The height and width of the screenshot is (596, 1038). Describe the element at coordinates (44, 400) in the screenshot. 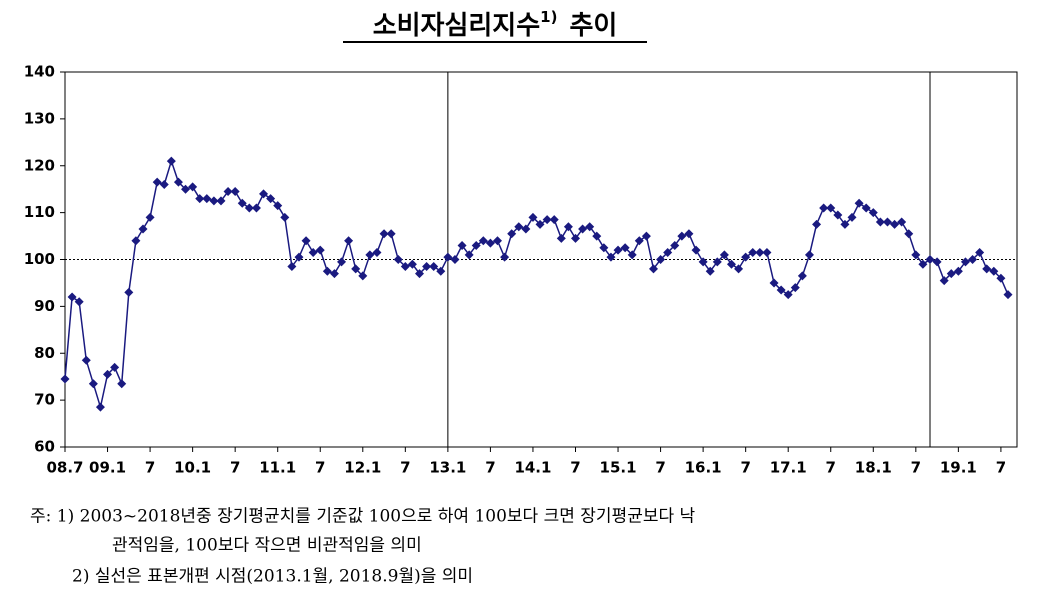

I see `y-tick-label: 70` at that location.